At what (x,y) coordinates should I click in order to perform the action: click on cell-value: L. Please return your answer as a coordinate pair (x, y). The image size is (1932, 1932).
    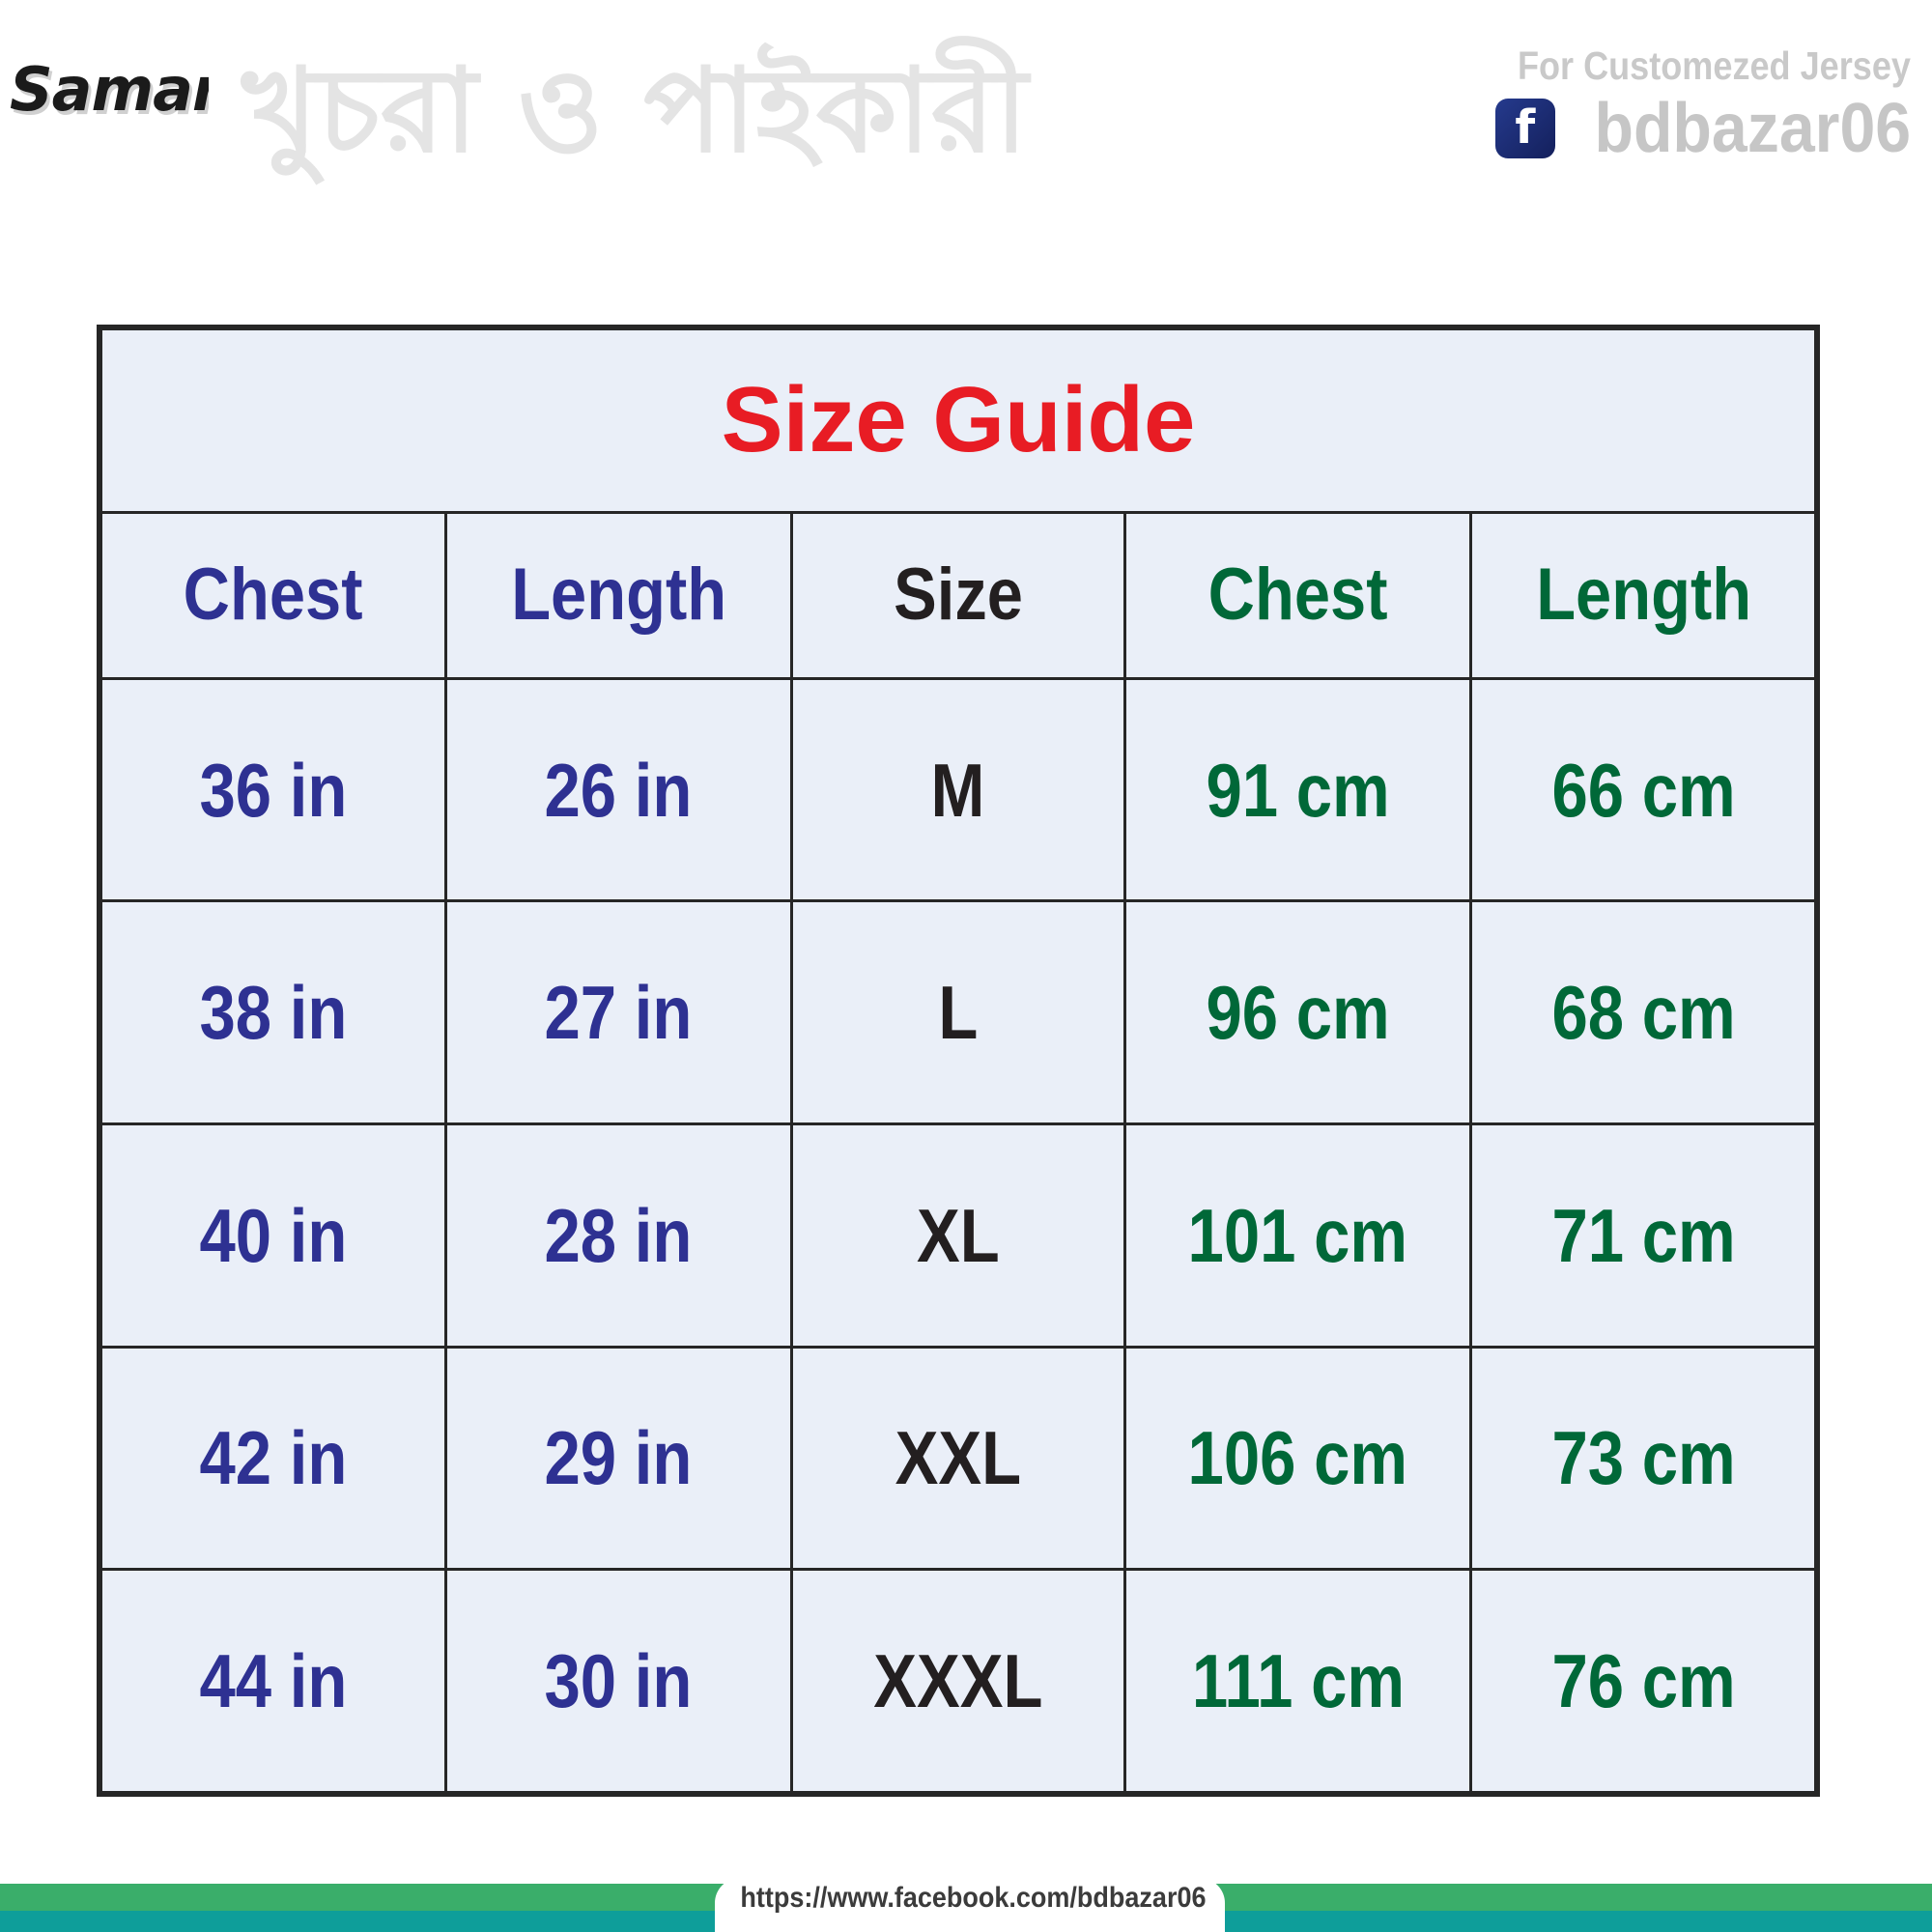
    Looking at the image, I should click on (958, 1013).